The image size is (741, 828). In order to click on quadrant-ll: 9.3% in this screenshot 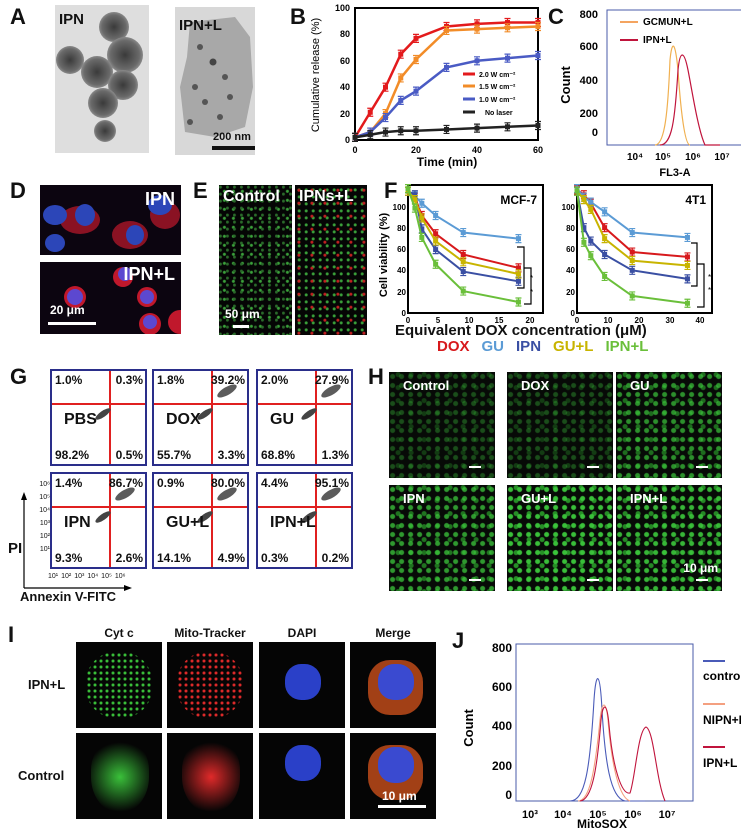, I will do `click(69, 558)`.